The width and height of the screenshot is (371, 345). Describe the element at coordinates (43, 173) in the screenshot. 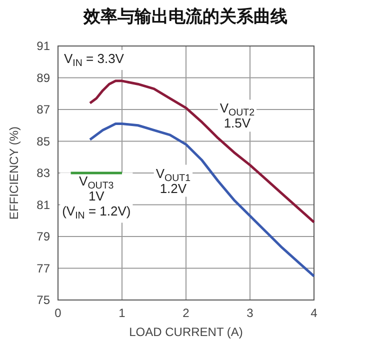

I see `y-tick-label: 83` at that location.